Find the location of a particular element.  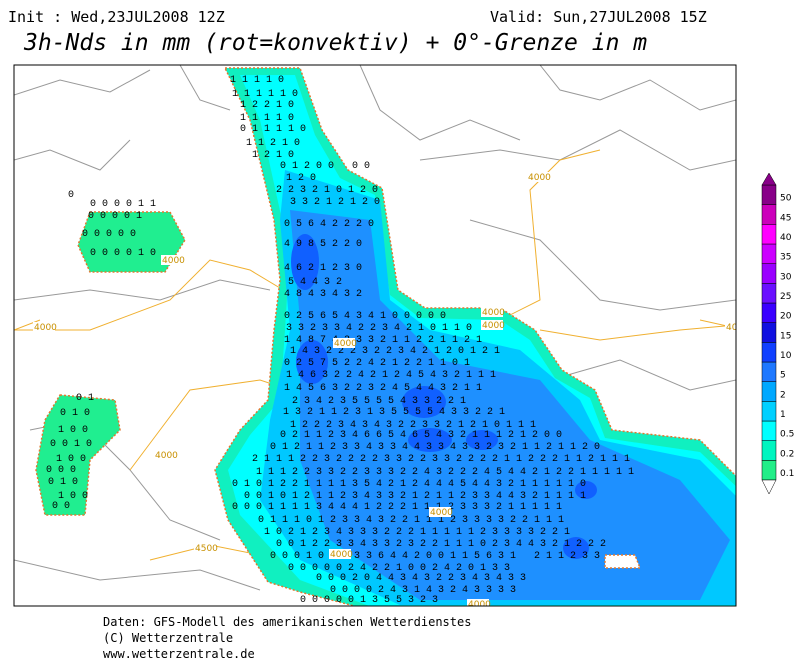

precip-value-row: 0 1 1 1 1 0 is located at coordinates (273, 129).